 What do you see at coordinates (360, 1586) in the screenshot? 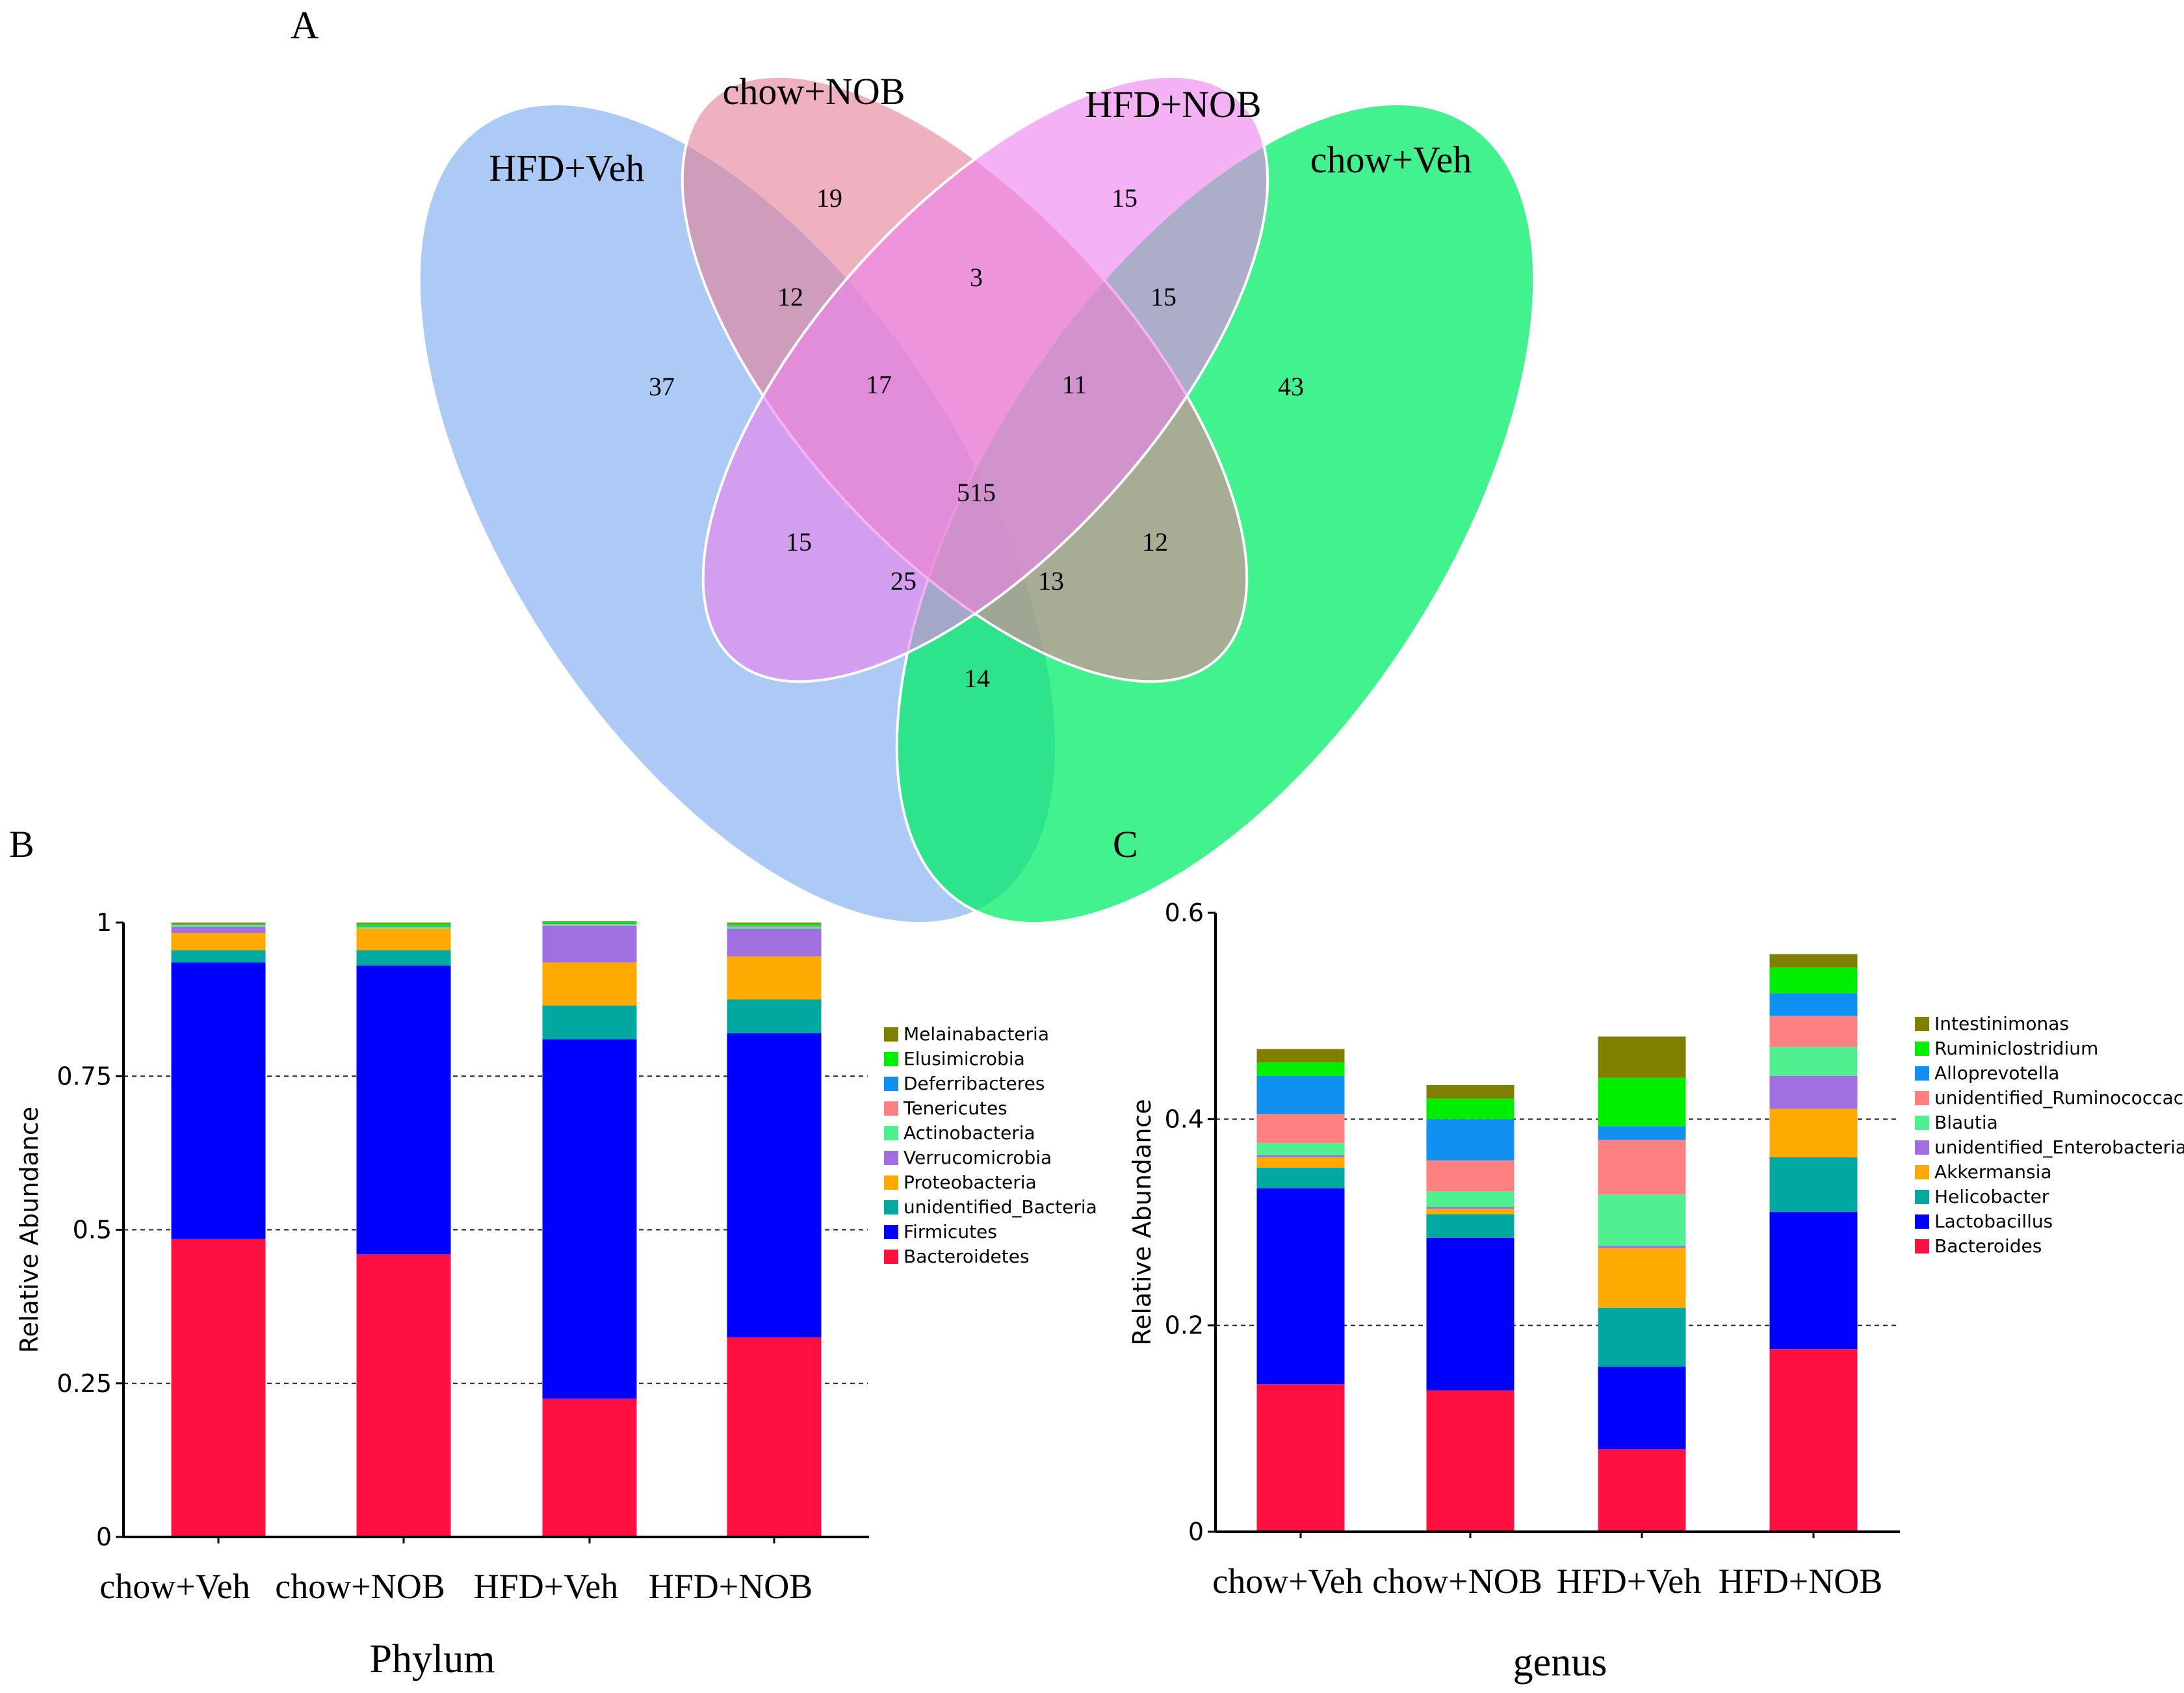
I see `x-tick-label: chow+NOB` at bounding box center [360, 1586].